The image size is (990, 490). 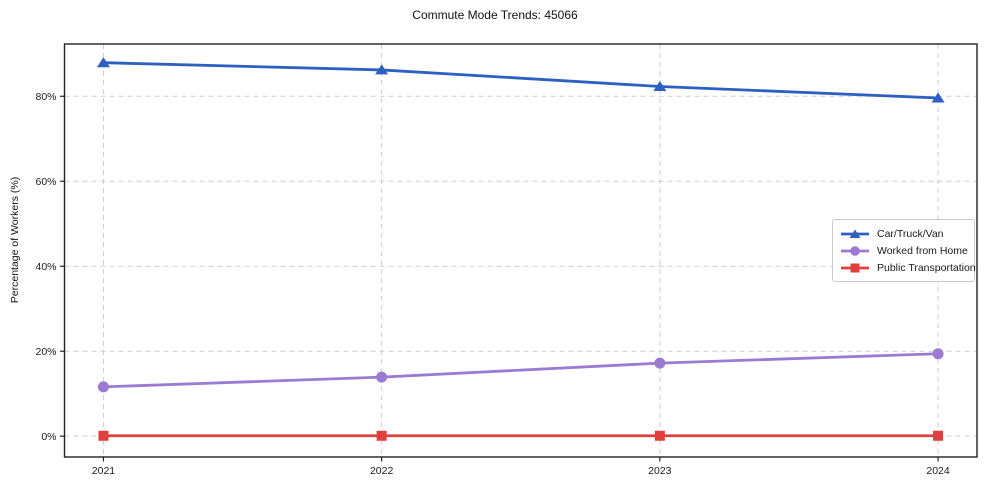 I want to click on legend-square-marker-icon, so click(x=855, y=267).